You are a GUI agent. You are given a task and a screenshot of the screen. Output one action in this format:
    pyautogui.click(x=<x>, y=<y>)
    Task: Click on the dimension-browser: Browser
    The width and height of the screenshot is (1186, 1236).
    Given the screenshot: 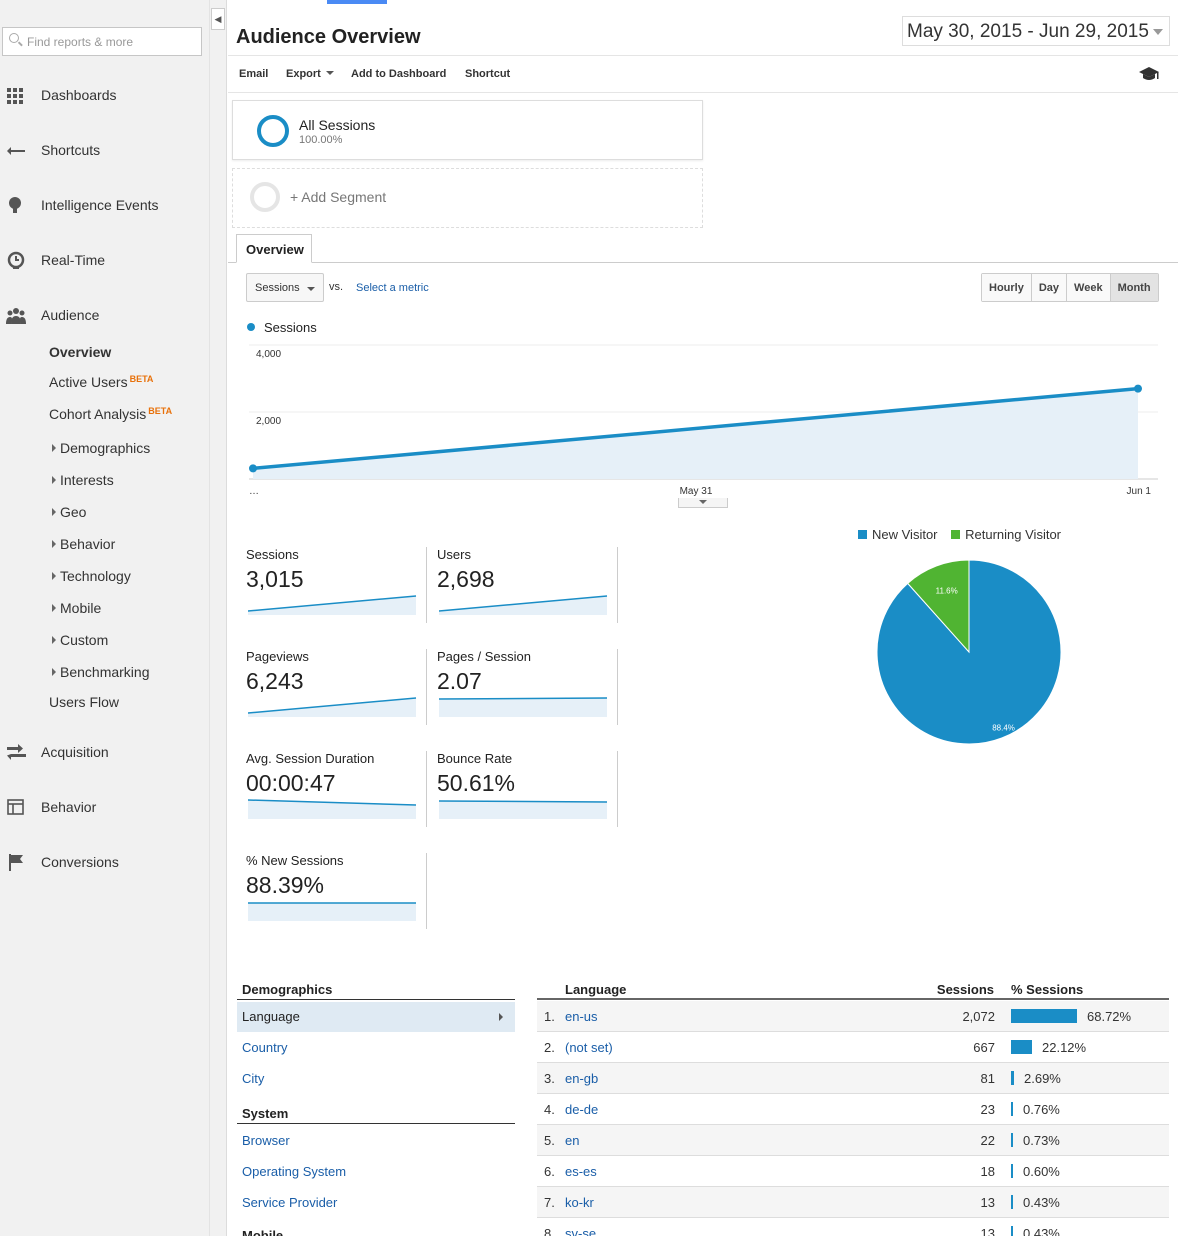 What is the action you would take?
    pyautogui.click(x=266, y=1140)
    